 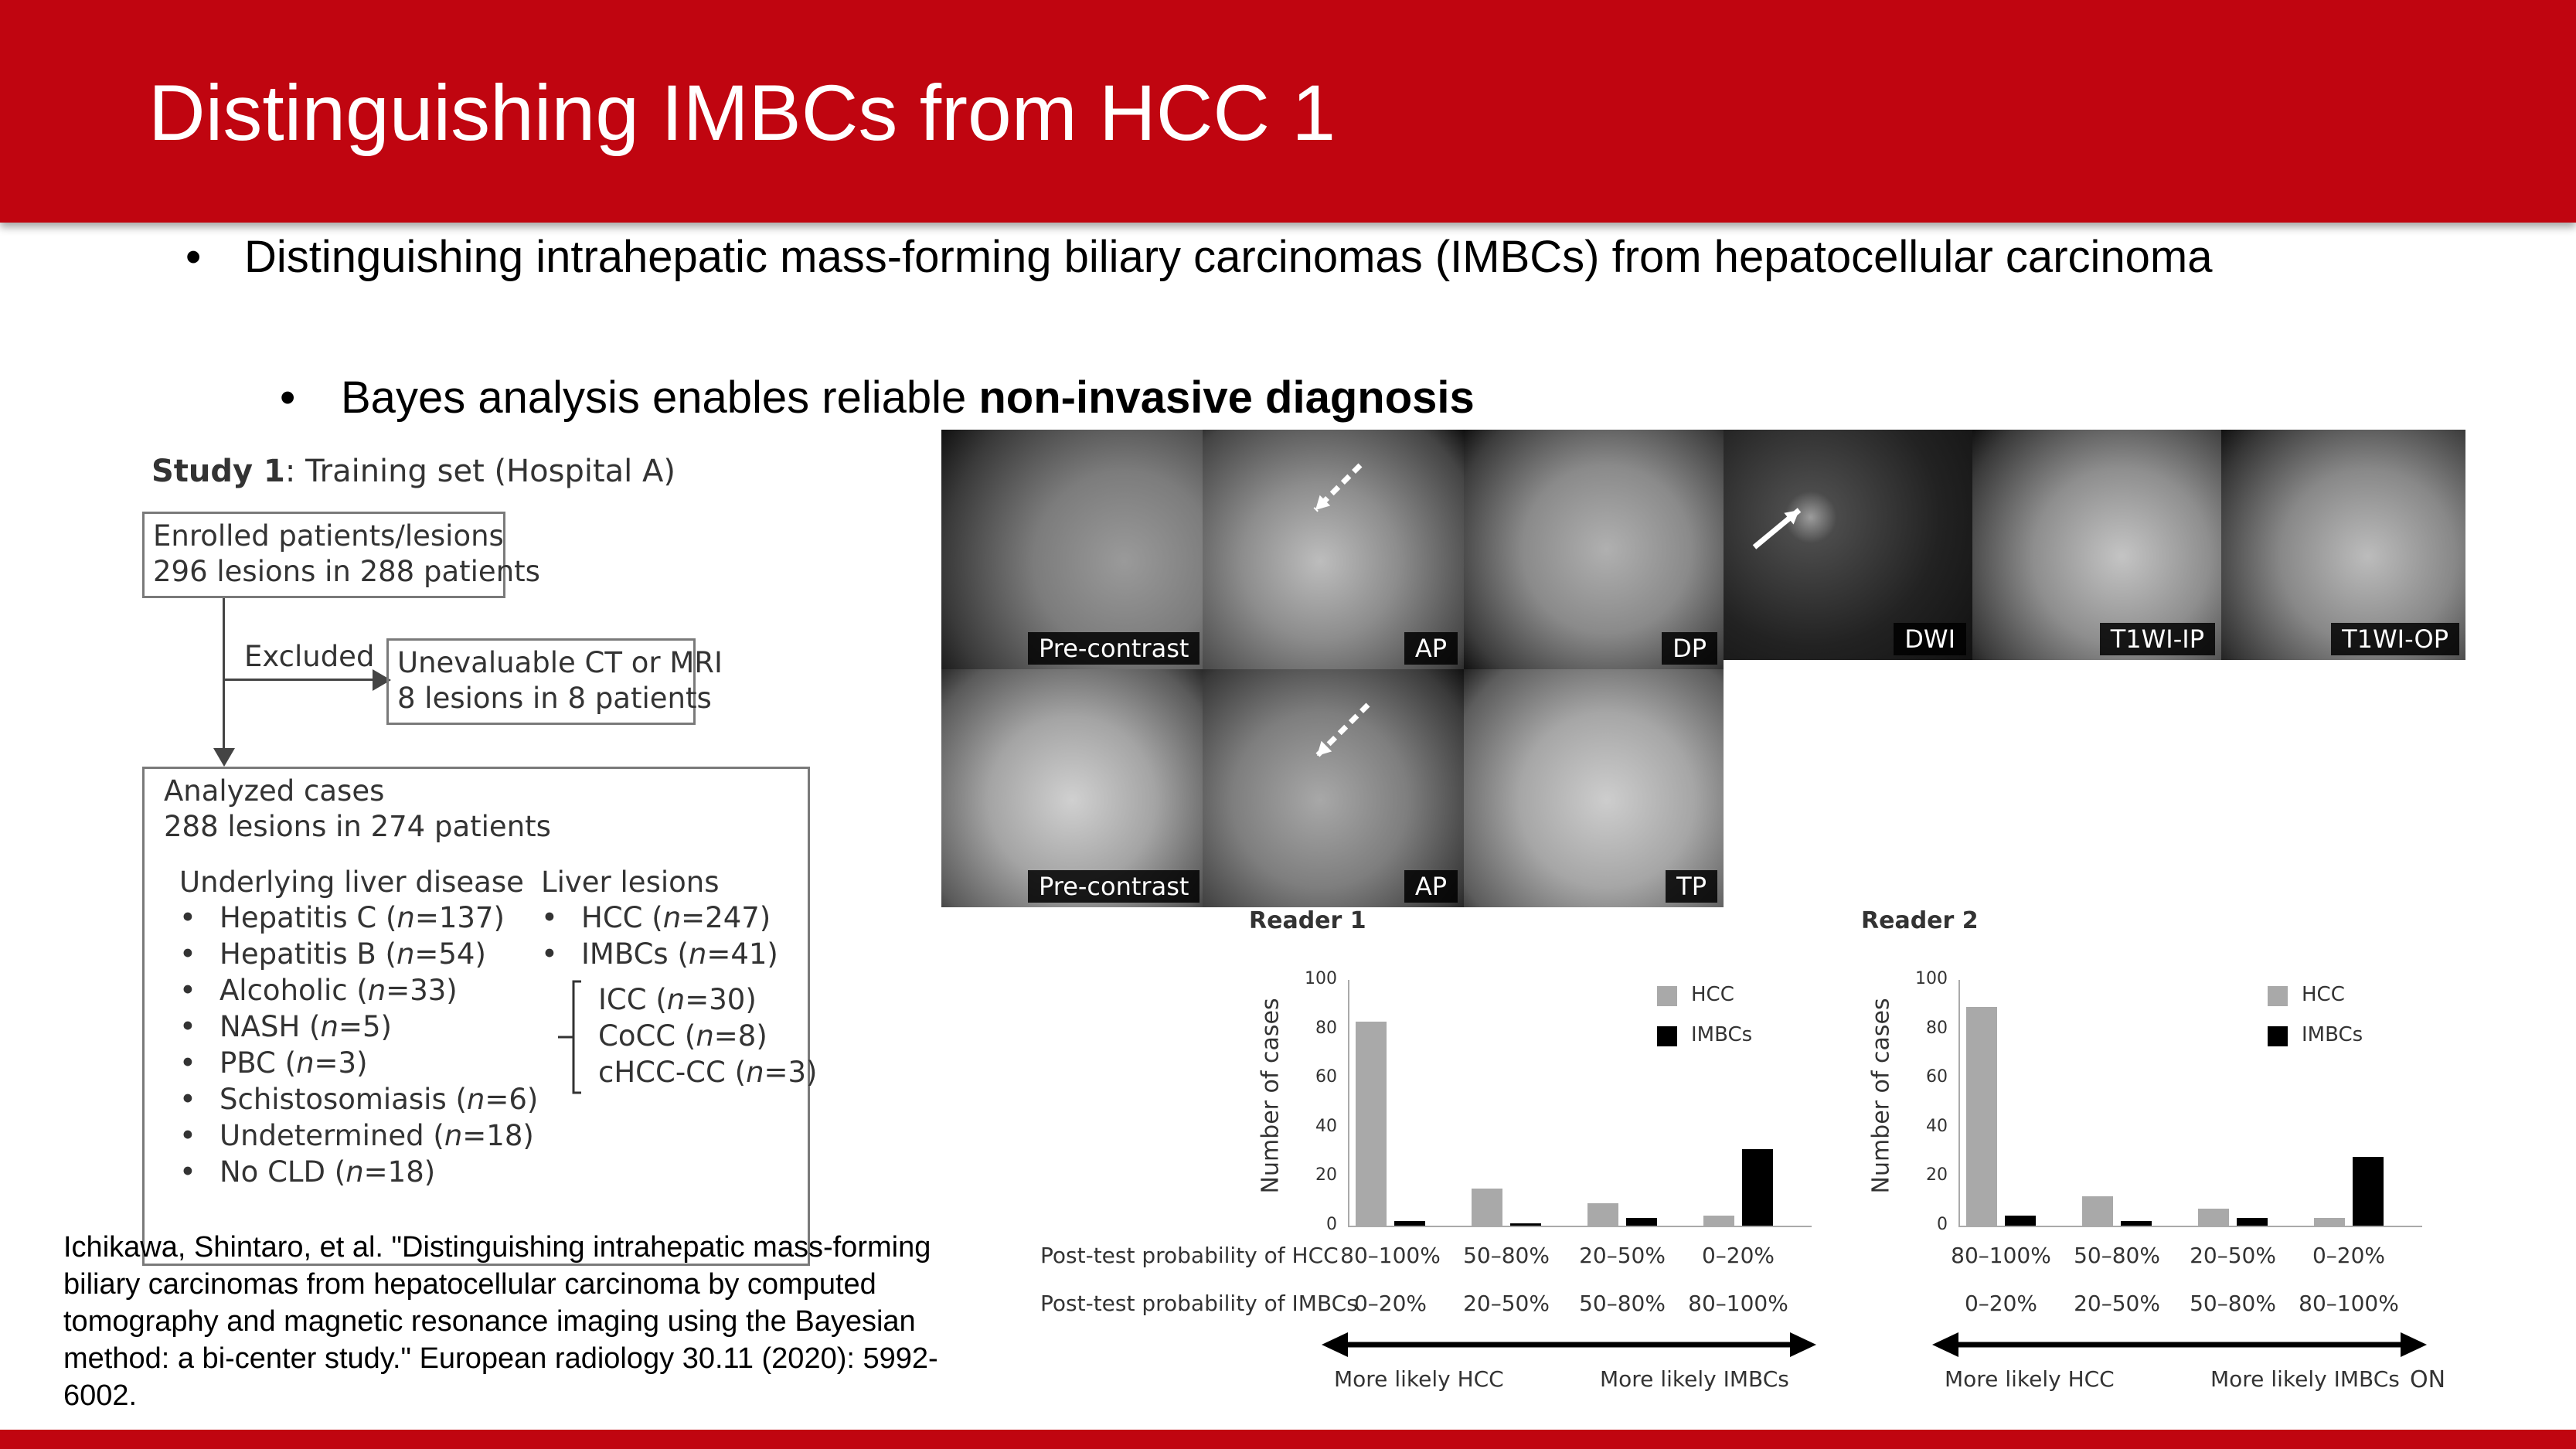 What do you see at coordinates (273, 1063) in the screenshot?
I see `flow-list-item: • PBC (n=3)` at bounding box center [273, 1063].